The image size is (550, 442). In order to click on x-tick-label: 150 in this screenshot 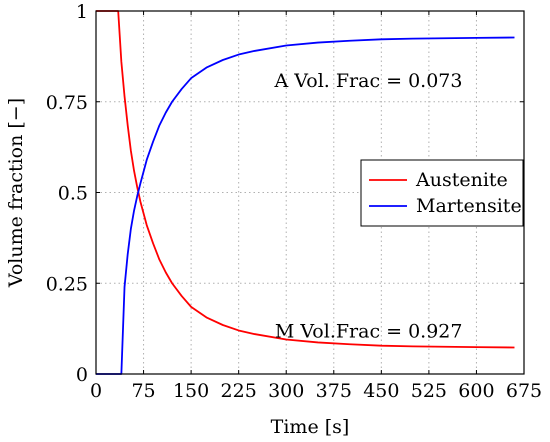, I will do `click(191, 391)`.